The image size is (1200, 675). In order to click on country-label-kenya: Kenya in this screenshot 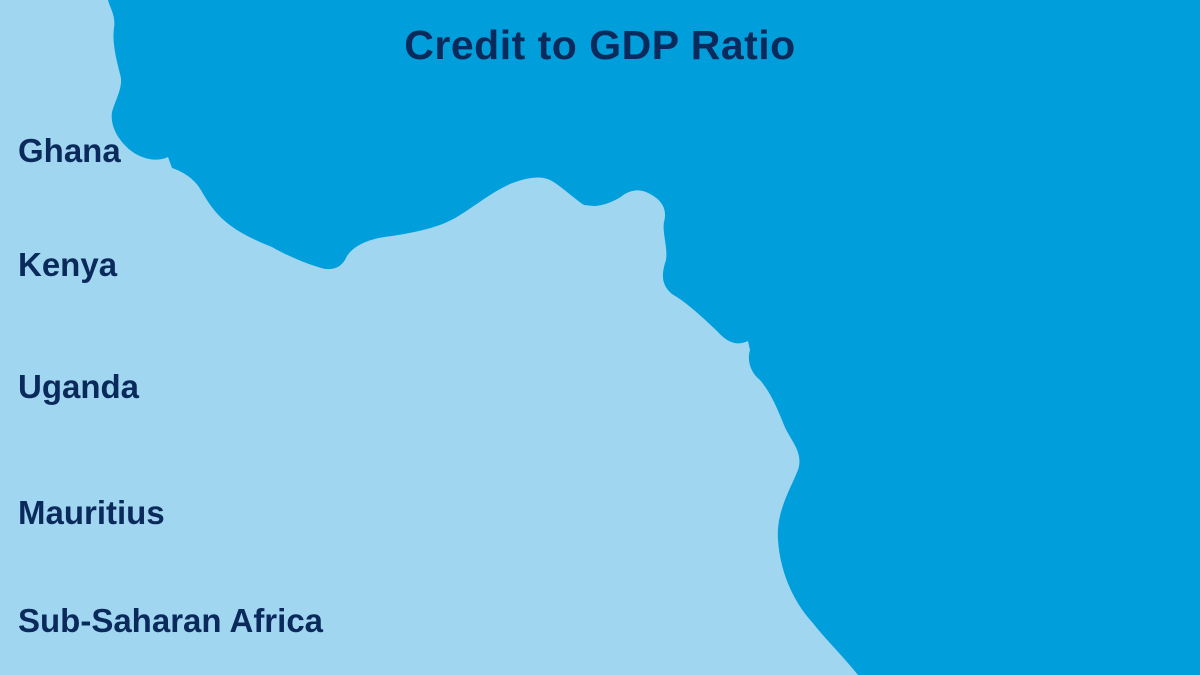, I will do `click(68, 264)`.